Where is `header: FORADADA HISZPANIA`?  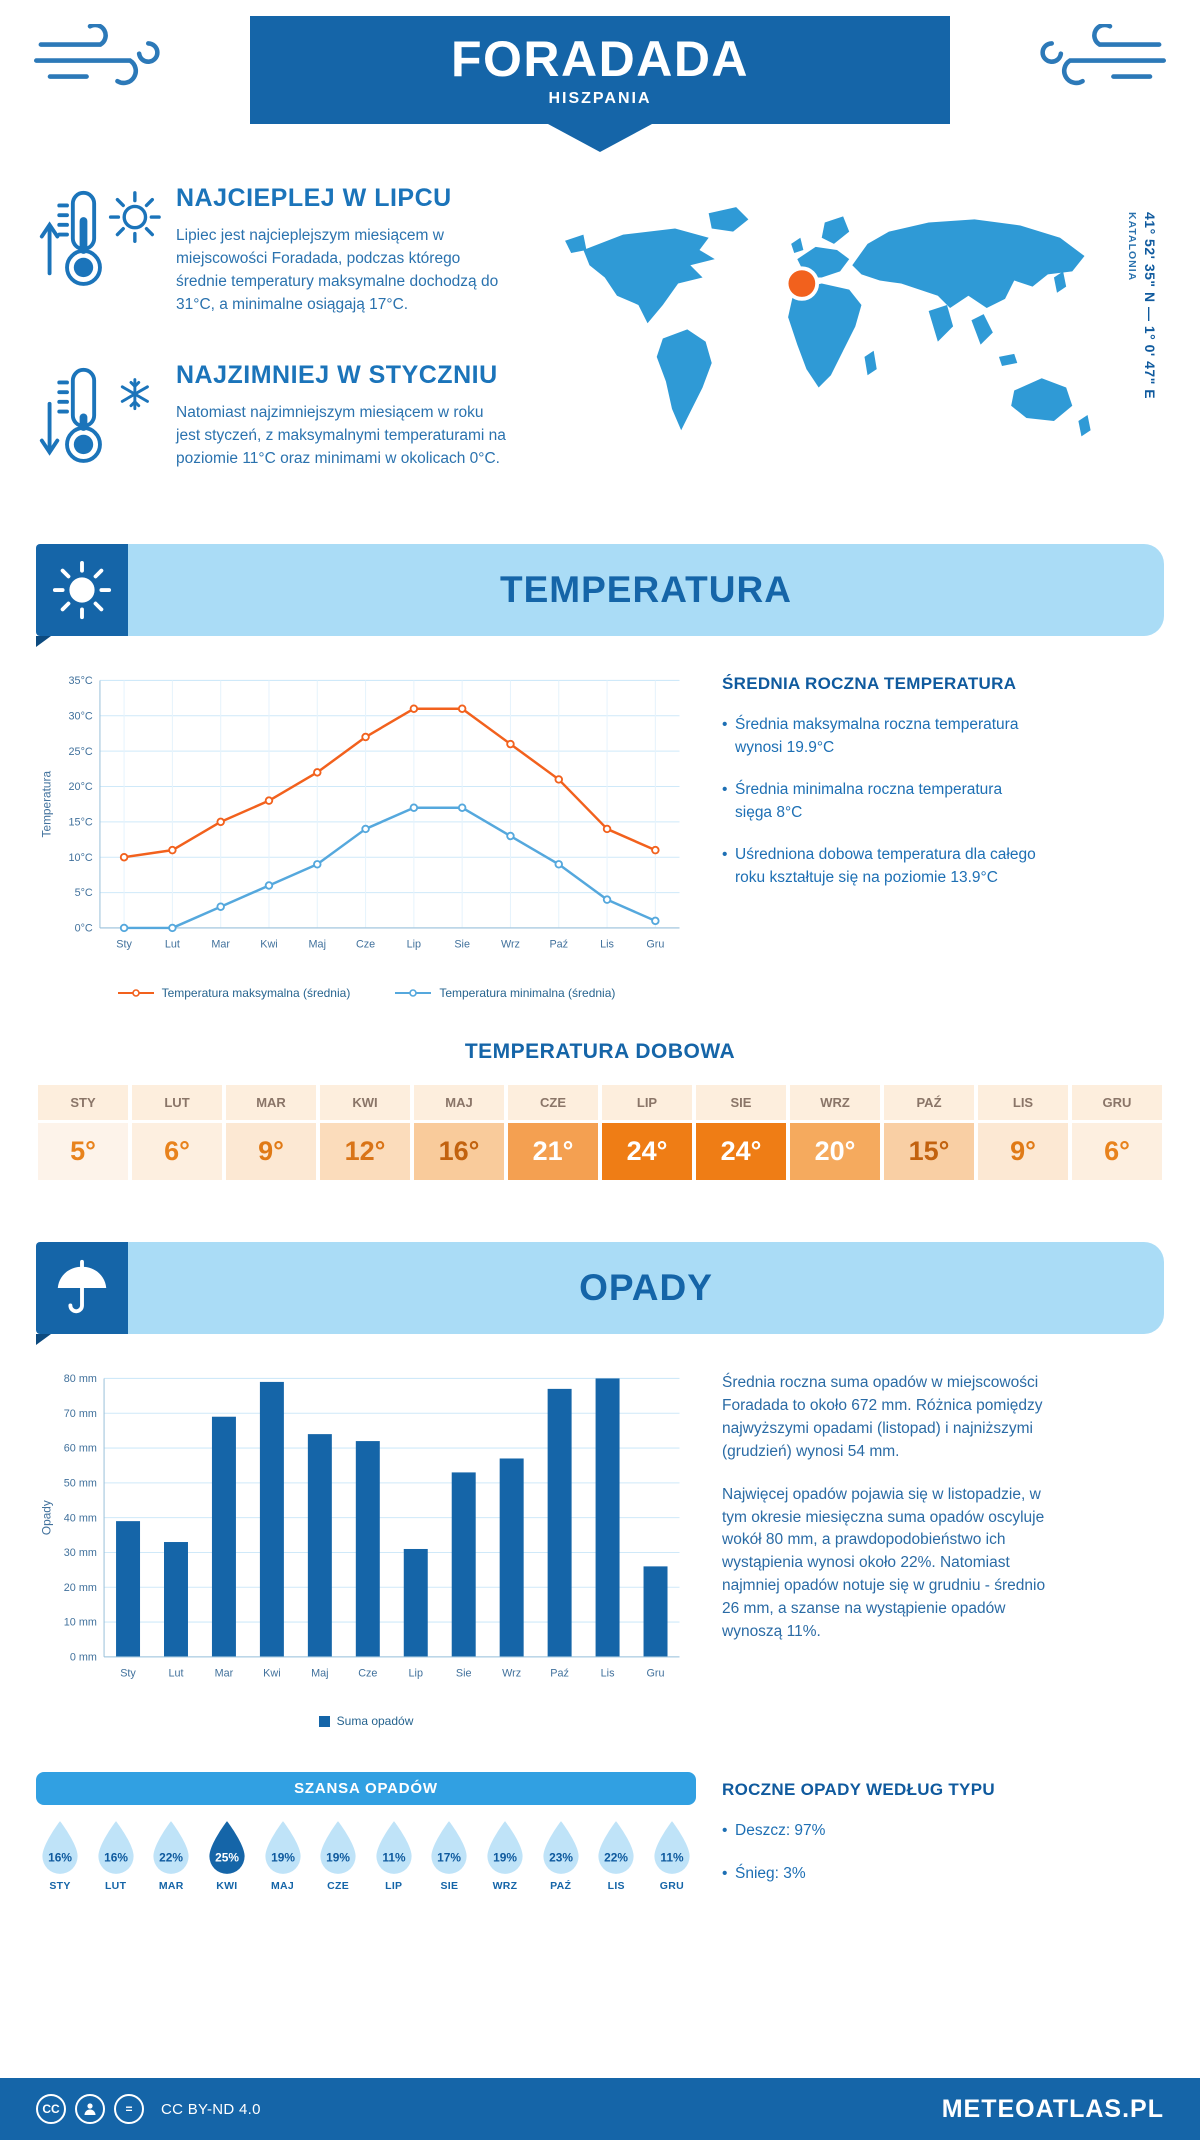
header: FORADADA HISZPANIA is located at coordinates (600, 63).